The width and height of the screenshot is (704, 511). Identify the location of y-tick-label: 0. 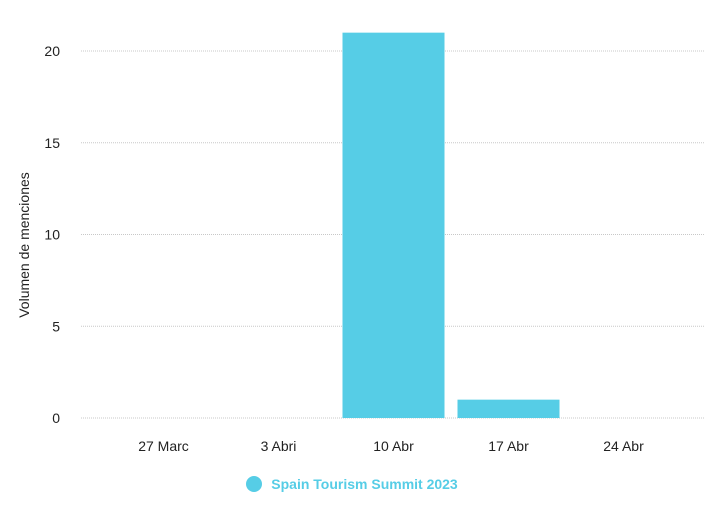
(56, 418).